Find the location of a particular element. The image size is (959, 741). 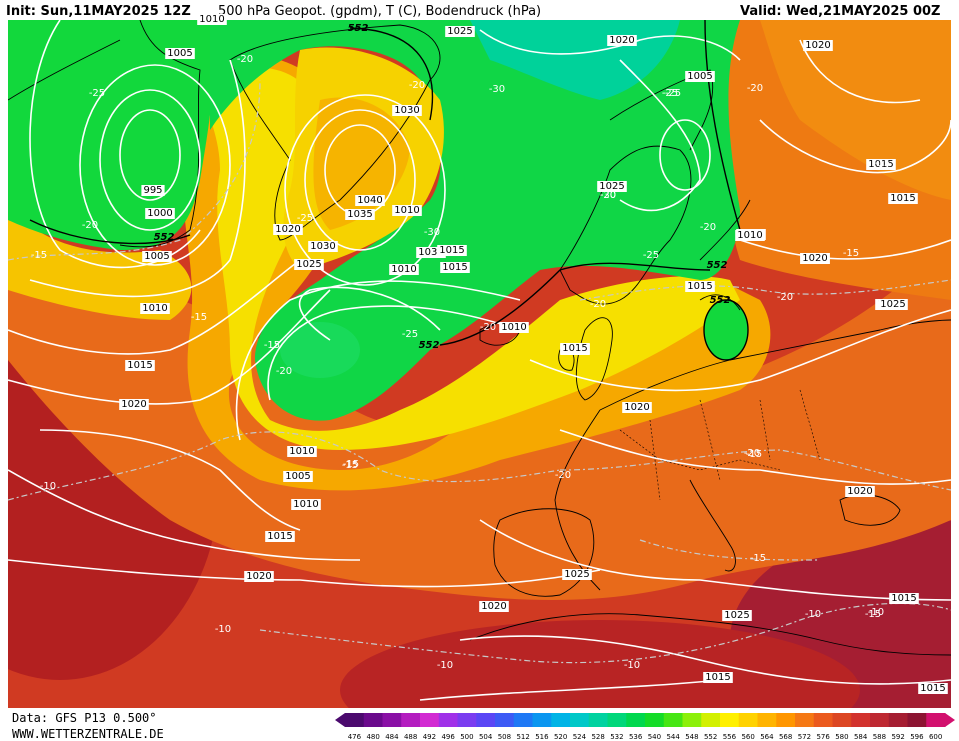

svg-text: 1010 is located at coordinates (749, 235).